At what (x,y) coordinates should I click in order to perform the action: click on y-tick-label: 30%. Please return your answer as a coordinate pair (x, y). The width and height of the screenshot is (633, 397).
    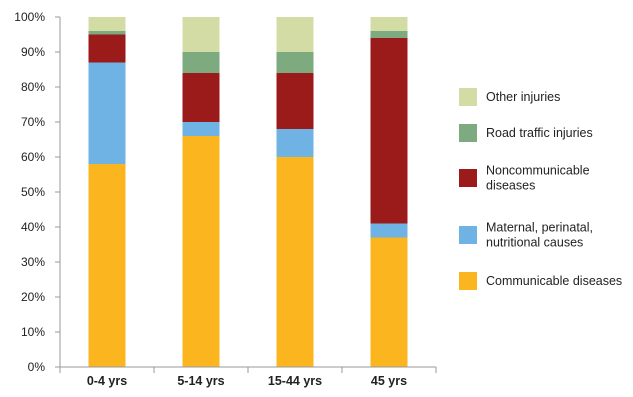
    Looking at the image, I should click on (33, 262).